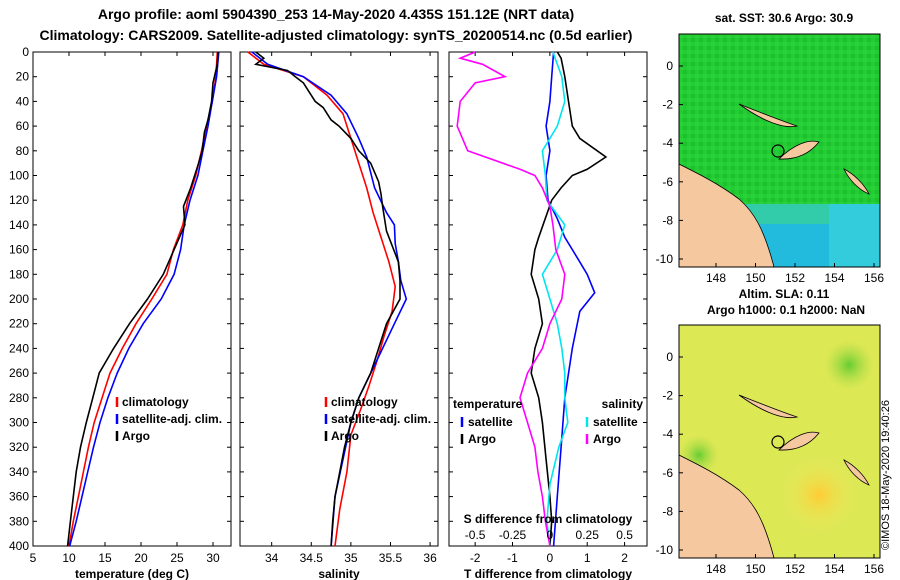 The width and height of the screenshot is (900, 580). Describe the element at coordinates (19, 250) in the screenshot. I see `y-tick-label: 160` at that location.